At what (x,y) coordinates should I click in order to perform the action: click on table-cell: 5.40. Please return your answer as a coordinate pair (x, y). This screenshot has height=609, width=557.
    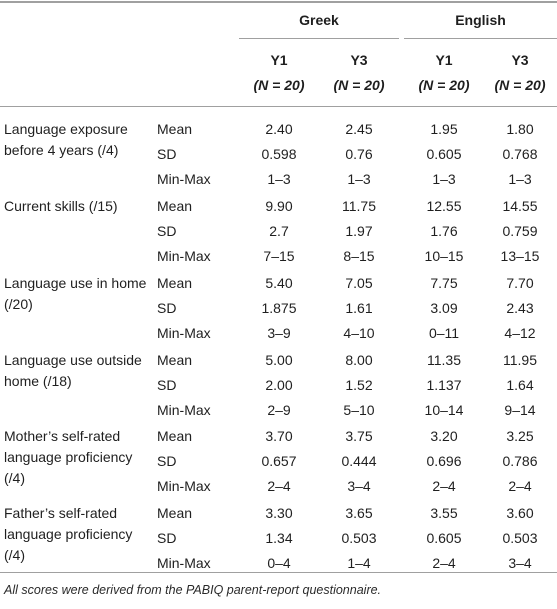
    Looking at the image, I should click on (279, 283).